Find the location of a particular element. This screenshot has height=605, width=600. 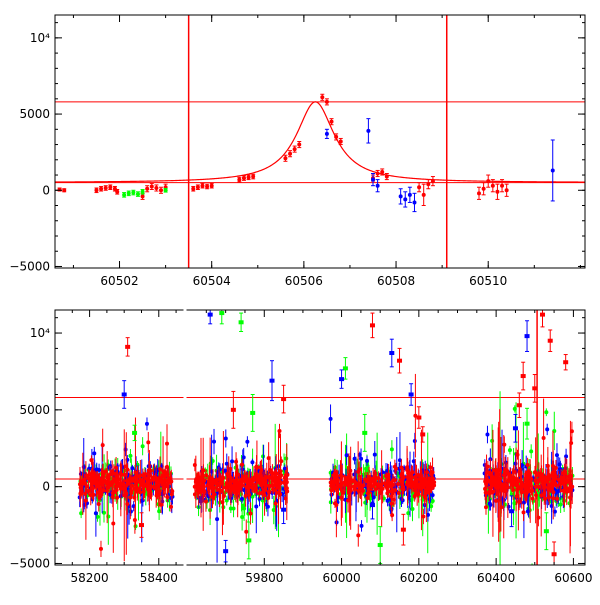

x-tick-label: 60400 is located at coordinates (496, 578).